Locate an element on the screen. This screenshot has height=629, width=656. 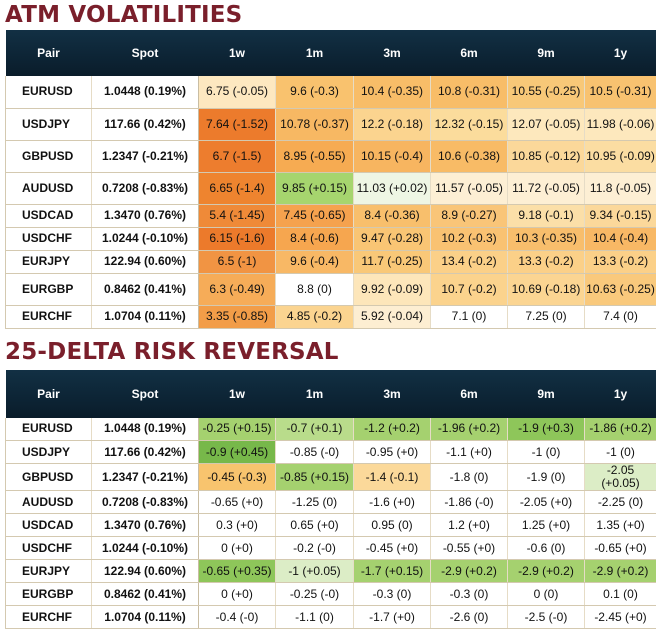
value-cell: -1.1 (0) is located at coordinates (315, 617).